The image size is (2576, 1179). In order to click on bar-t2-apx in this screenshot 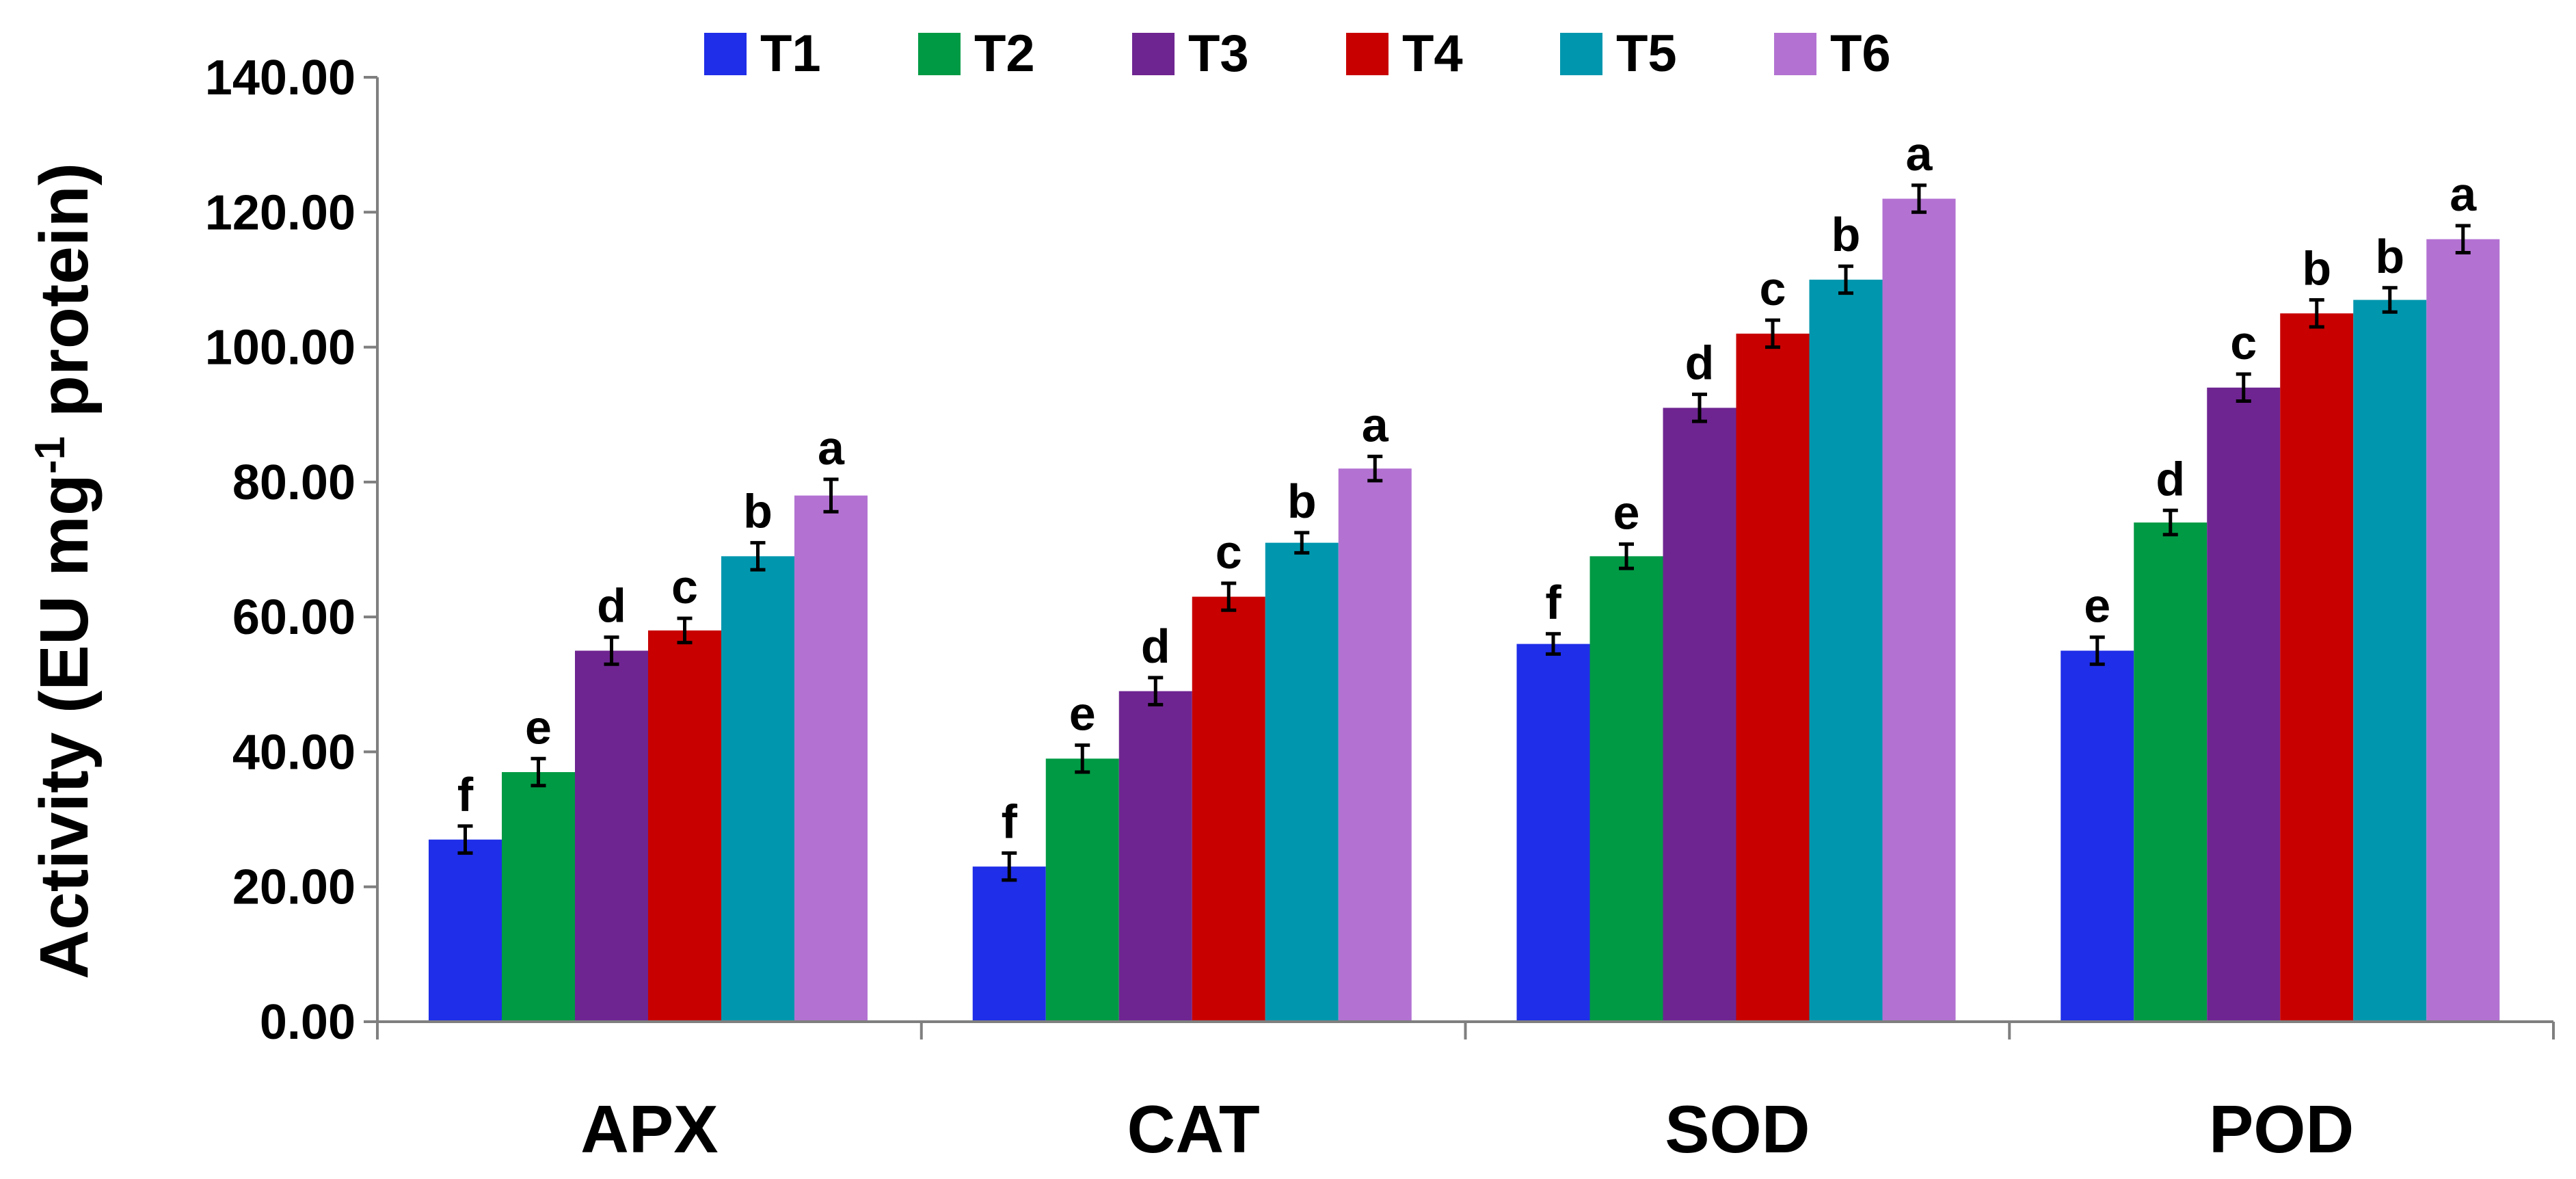, I will do `click(538, 897)`.